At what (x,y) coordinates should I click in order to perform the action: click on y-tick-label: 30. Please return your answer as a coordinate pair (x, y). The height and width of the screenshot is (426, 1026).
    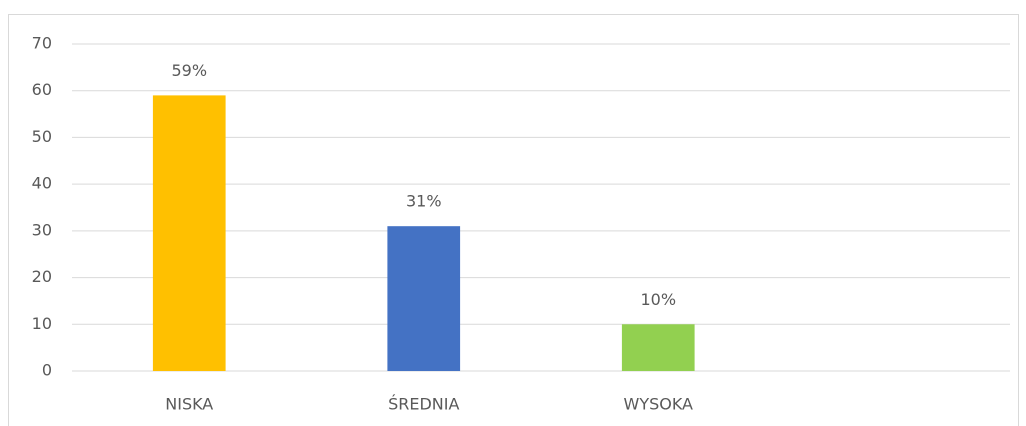
    Looking at the image, I should click on (42, 229).